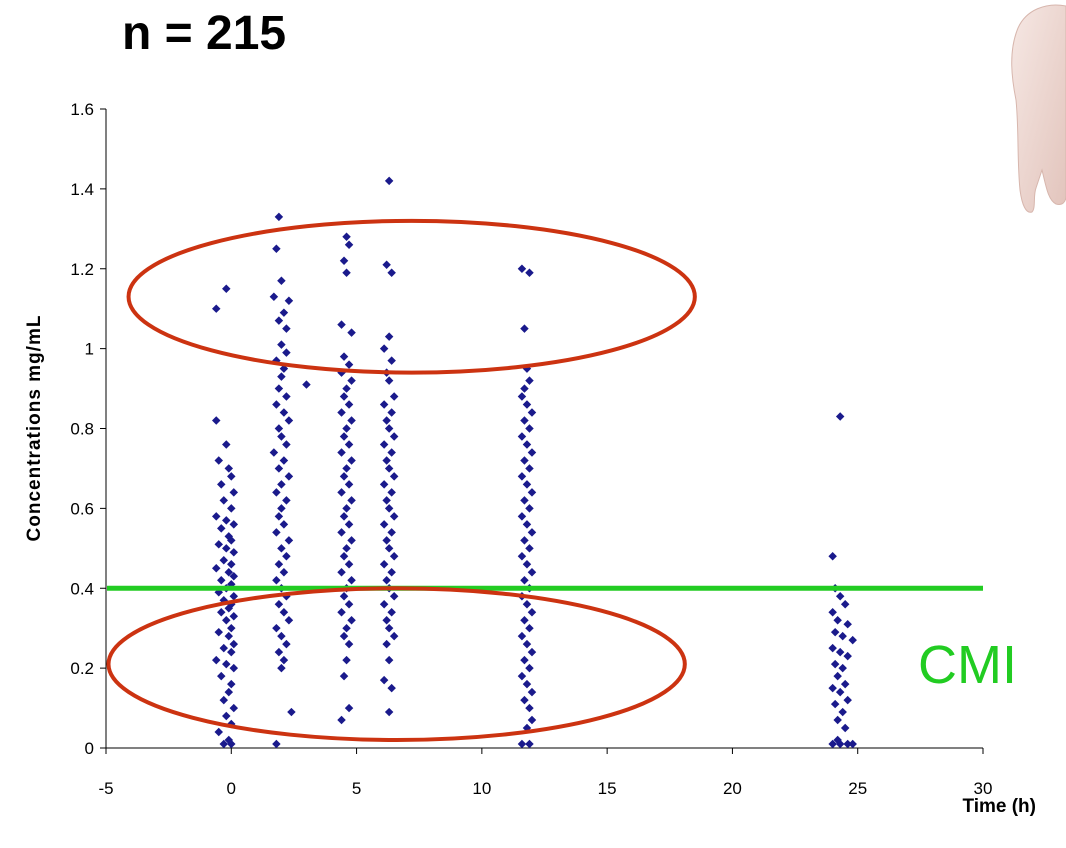  I want to click on y-tick-label: 0, so click(89, 748).